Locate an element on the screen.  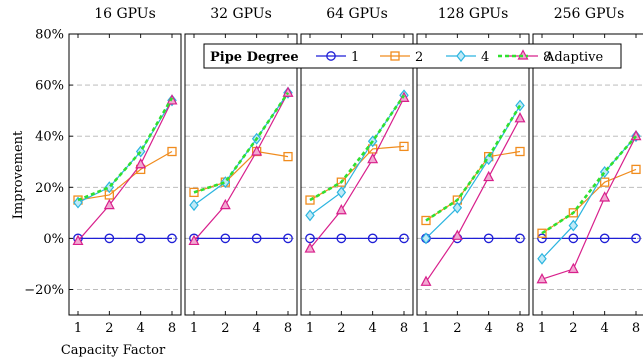
legend-label: Adaptive is located at coordinates (574, 57).